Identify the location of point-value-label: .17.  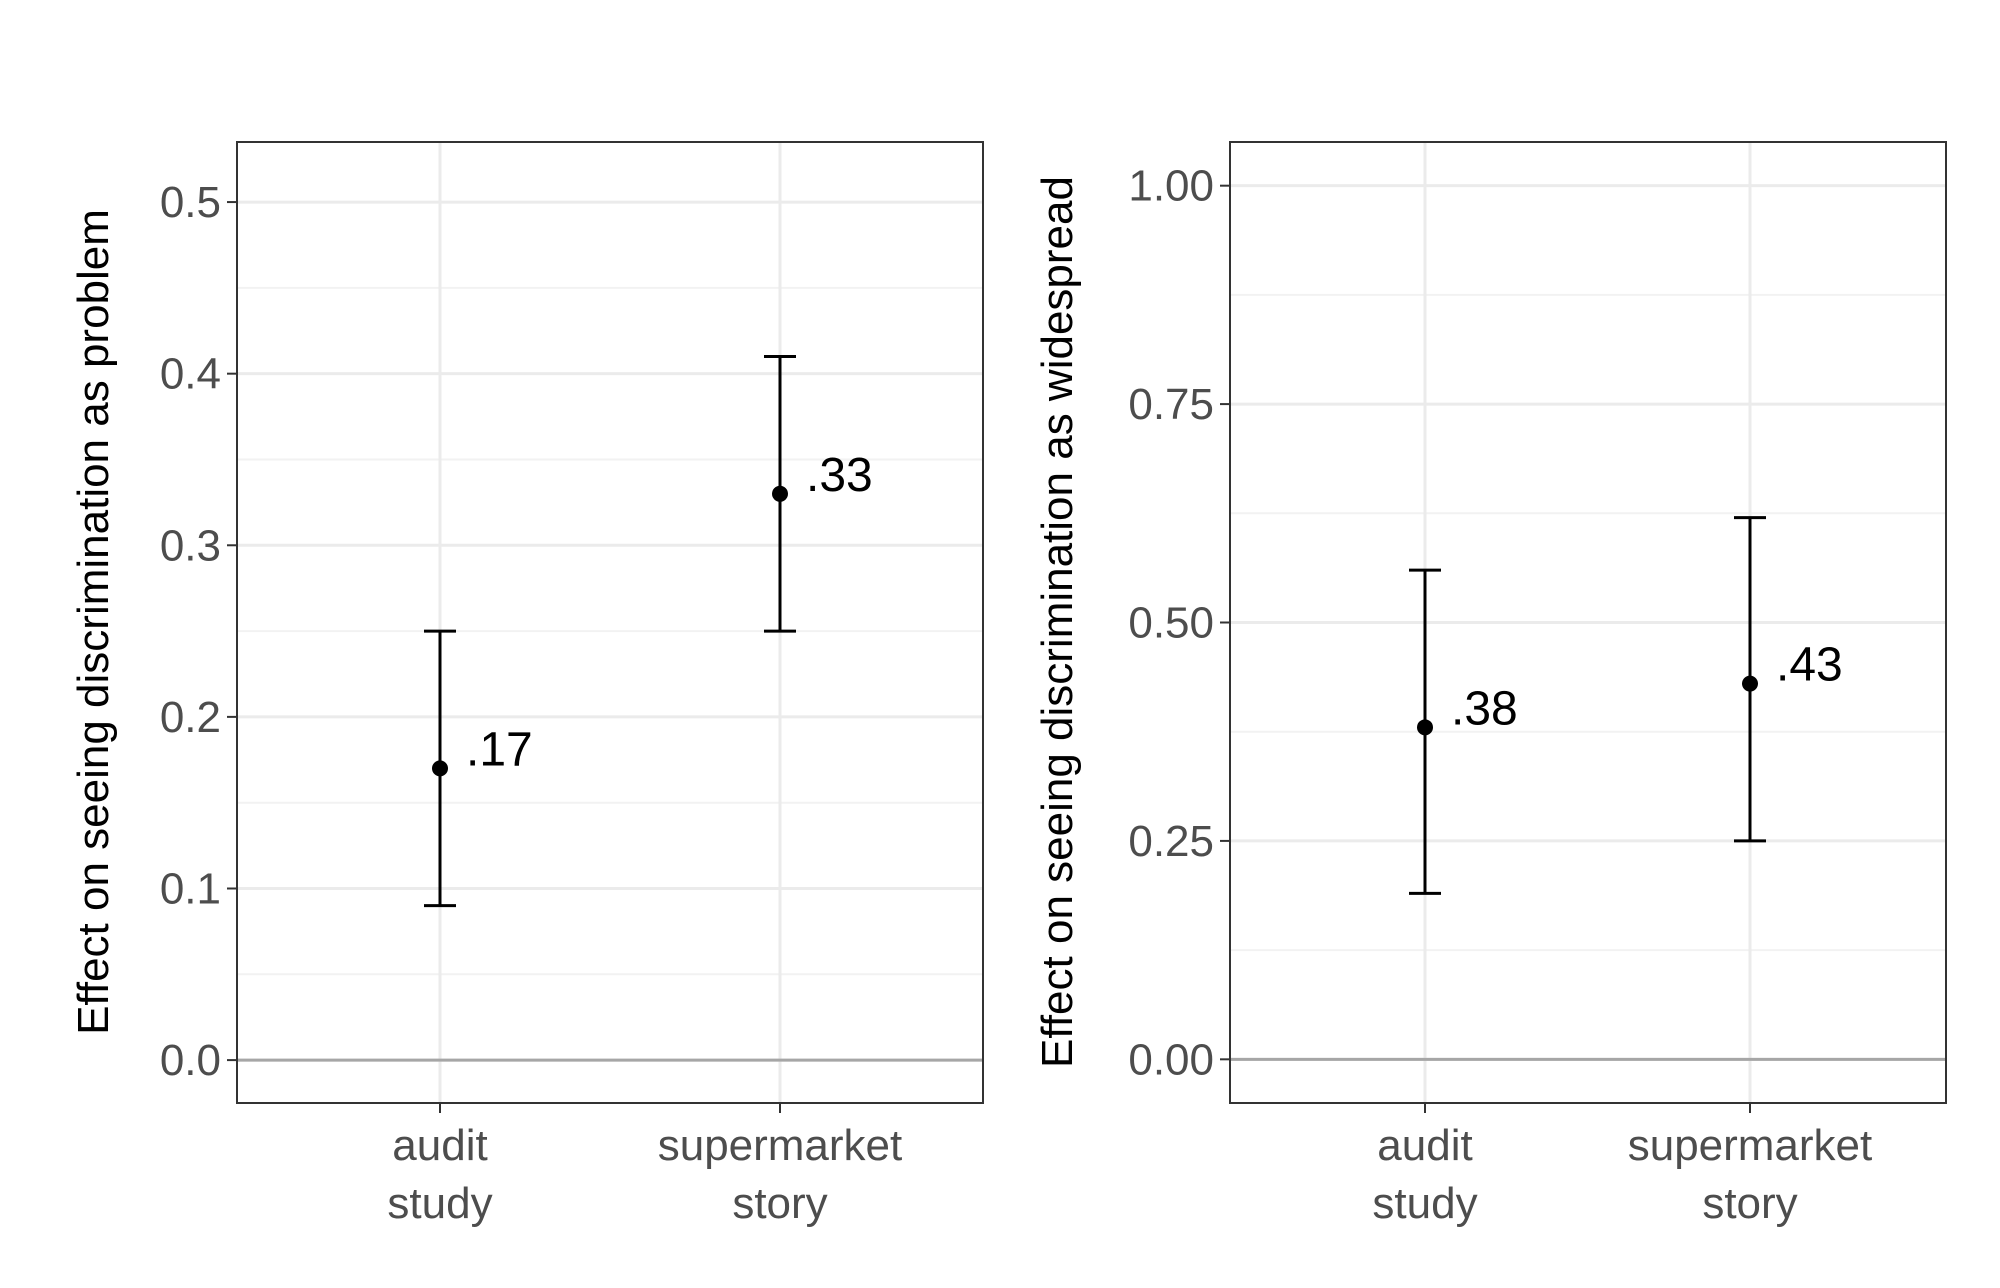
(499, 749).